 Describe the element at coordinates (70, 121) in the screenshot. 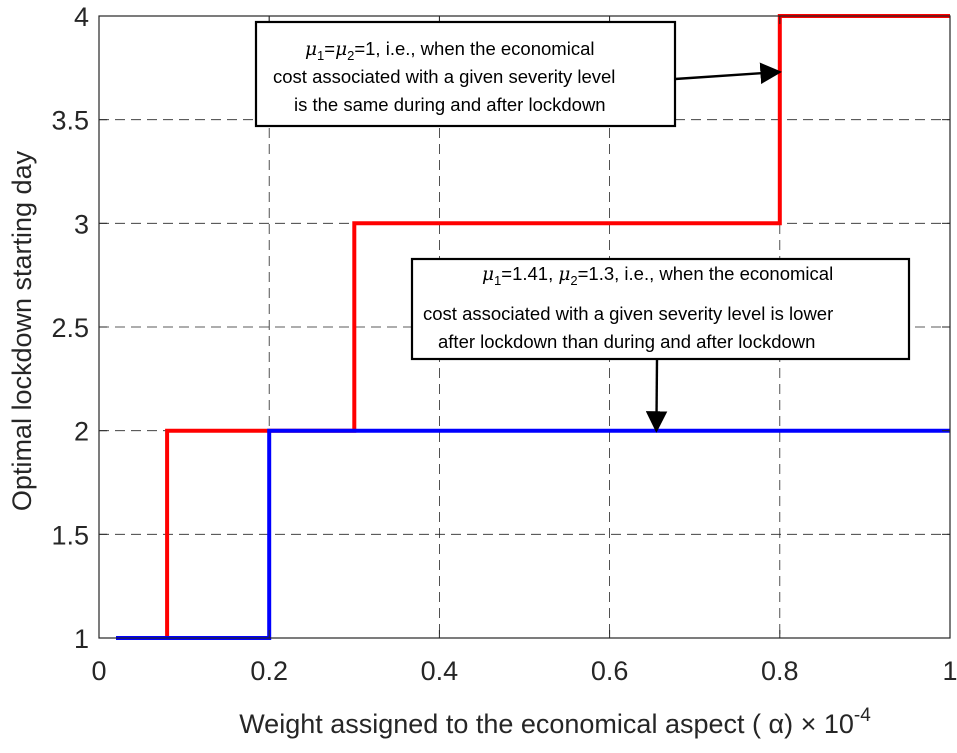

I see `y-tick-label: 3.5` at that location.